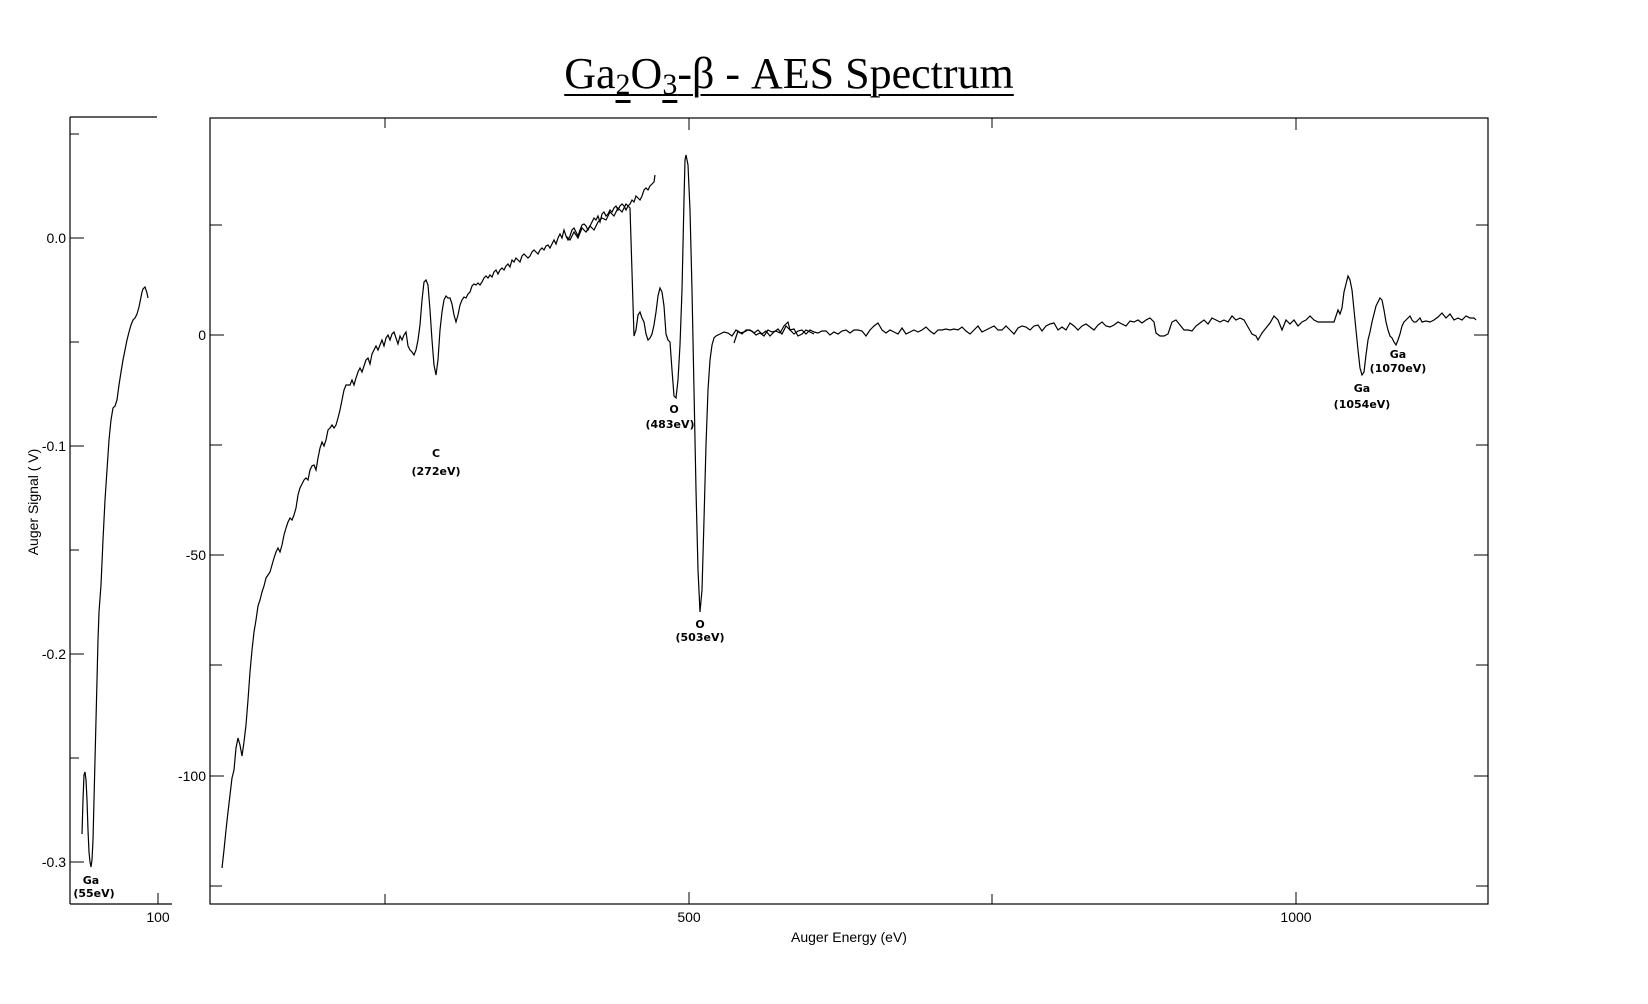 The width and height of the screenshot is (1648, 1004). Describe the element at coordinates (690, 383) in the screenshot. I see `main-spectrum-line-o-region` at that location.